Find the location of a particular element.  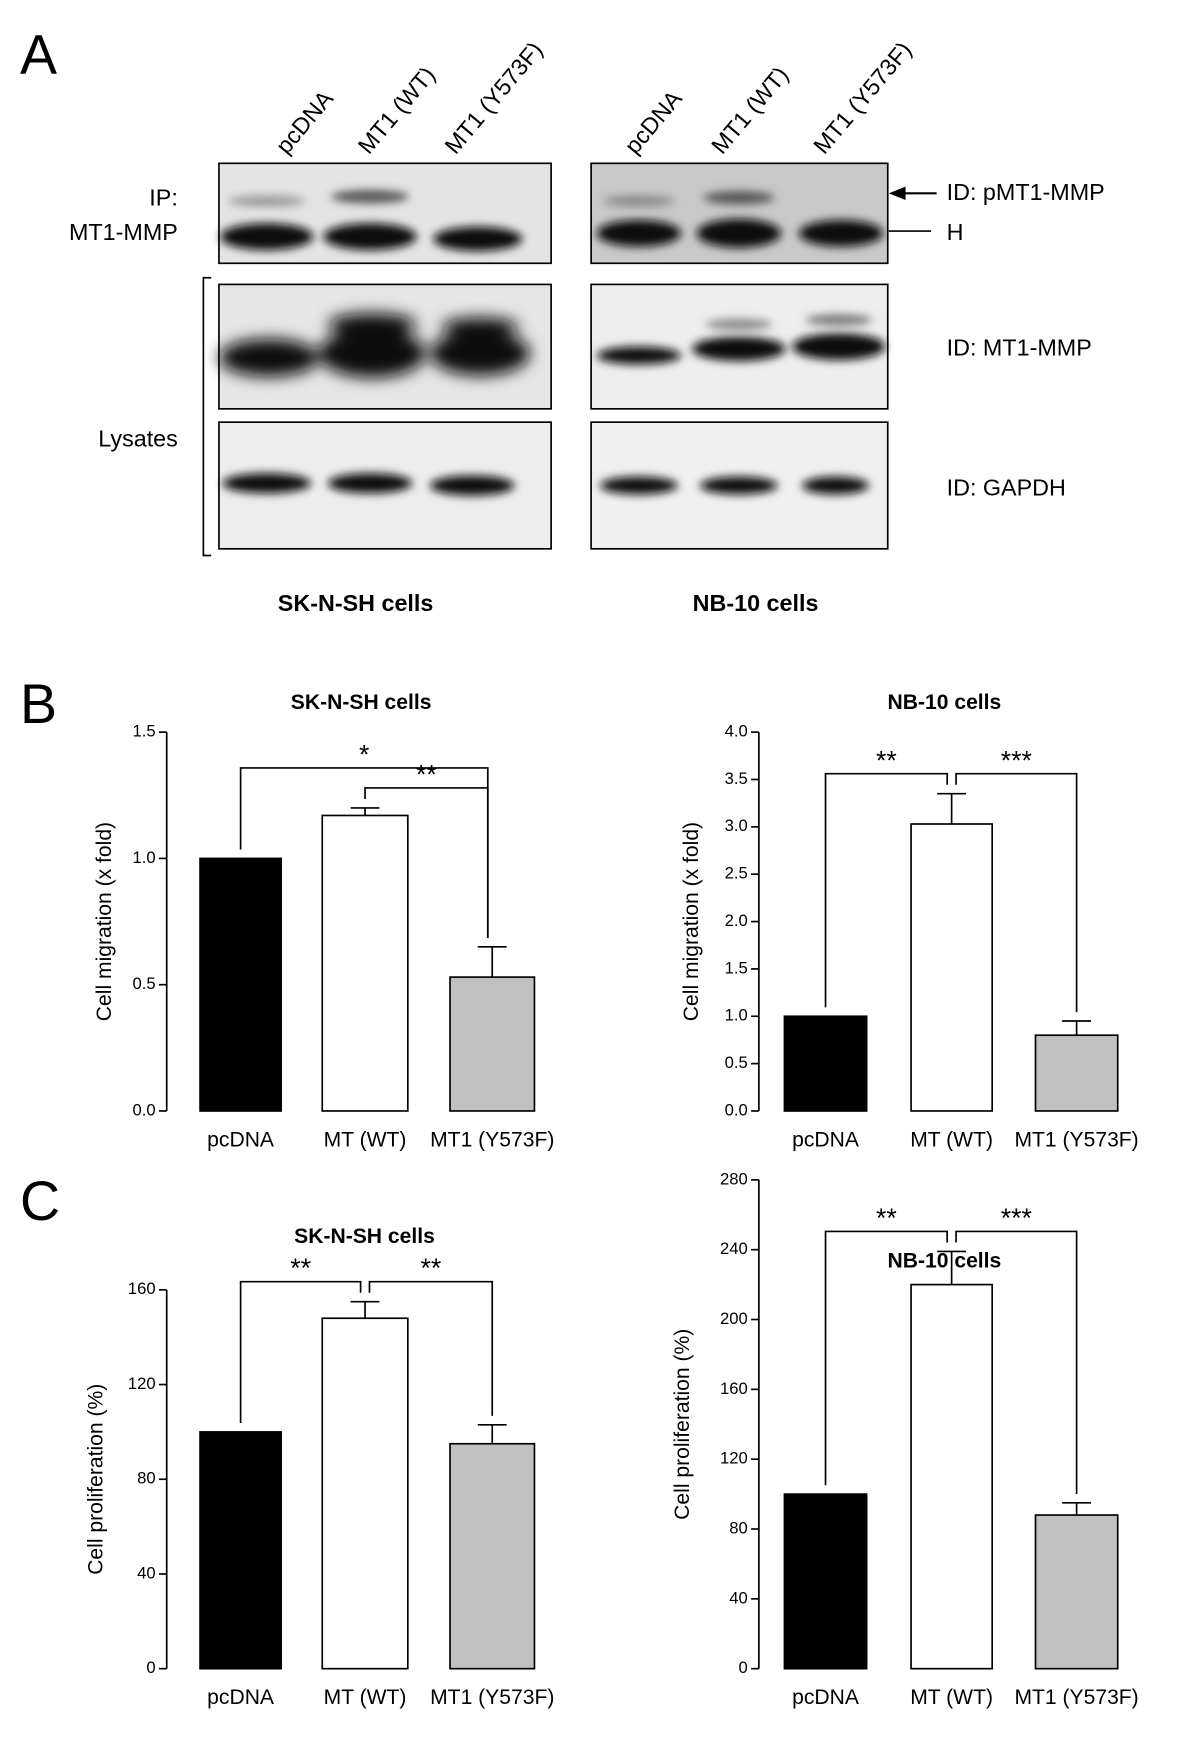

blot-row-label: ID: pMT1-MMP is located at coordinates (1026, 192).